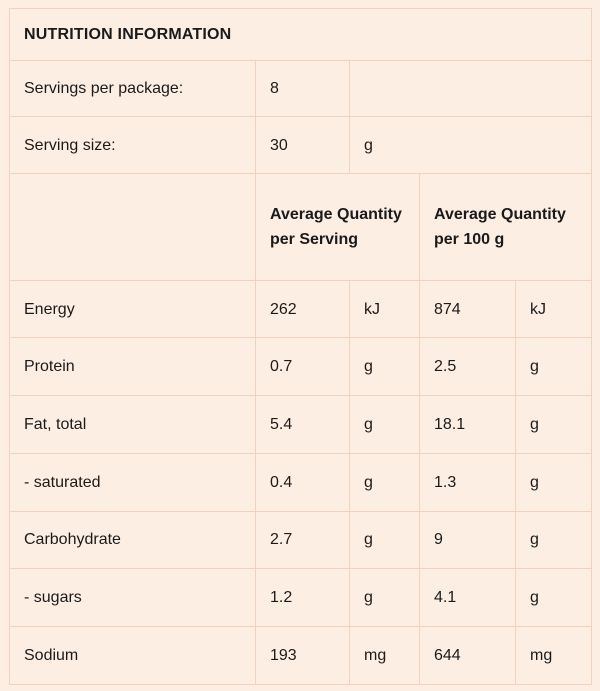 The height and width of the screenshot is (691, 600). Describe the element at coordinates (553, 655) in the screenshot. I see `per-100g-unit: mg` at that location.